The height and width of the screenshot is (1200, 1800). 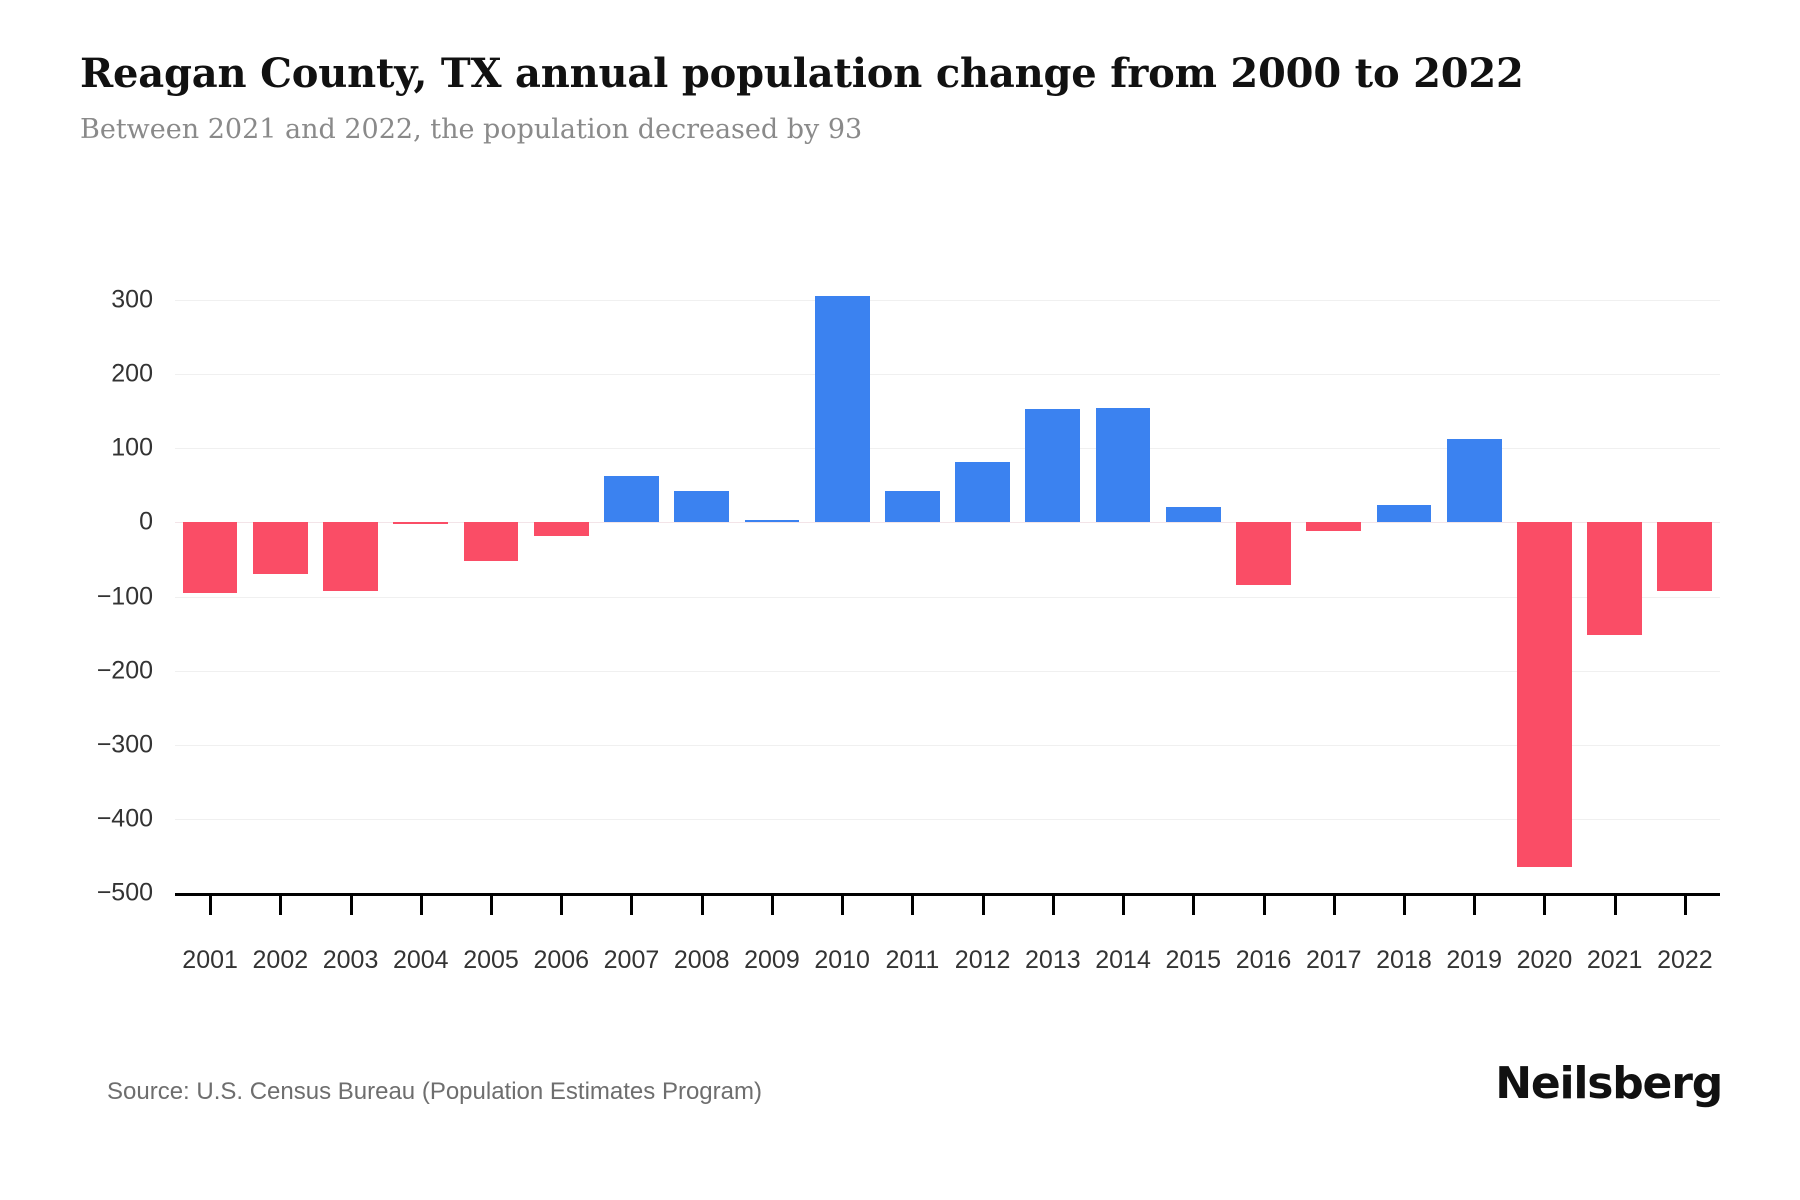 What do you see at coordinates (772, 960) in the screenshot?
I see `x-axis-tick-label-2009: 2009` at bounding box center [772, 960].